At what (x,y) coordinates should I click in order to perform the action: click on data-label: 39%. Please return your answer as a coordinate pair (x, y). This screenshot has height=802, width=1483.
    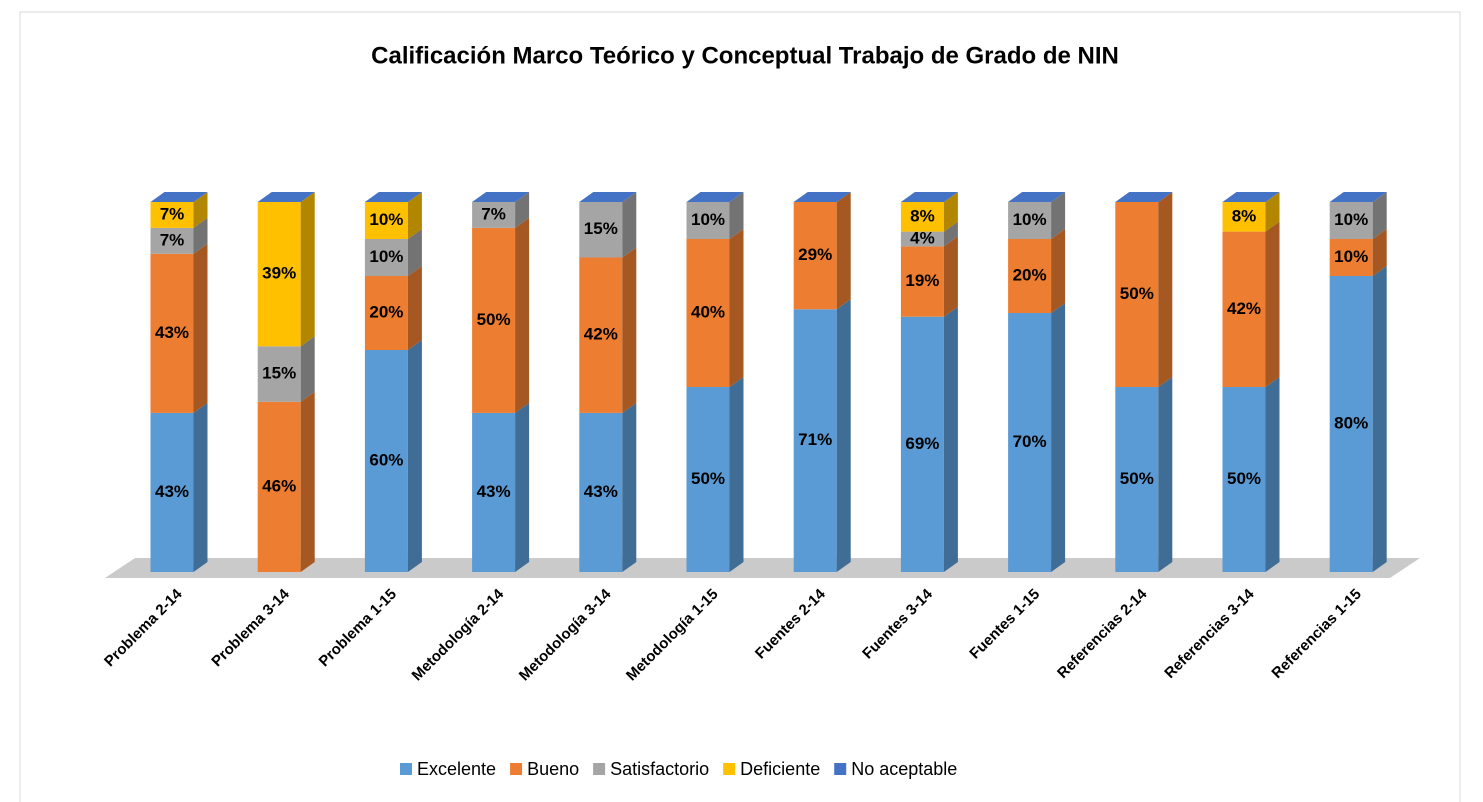
    Looking at the image, I should click on (279, 273).